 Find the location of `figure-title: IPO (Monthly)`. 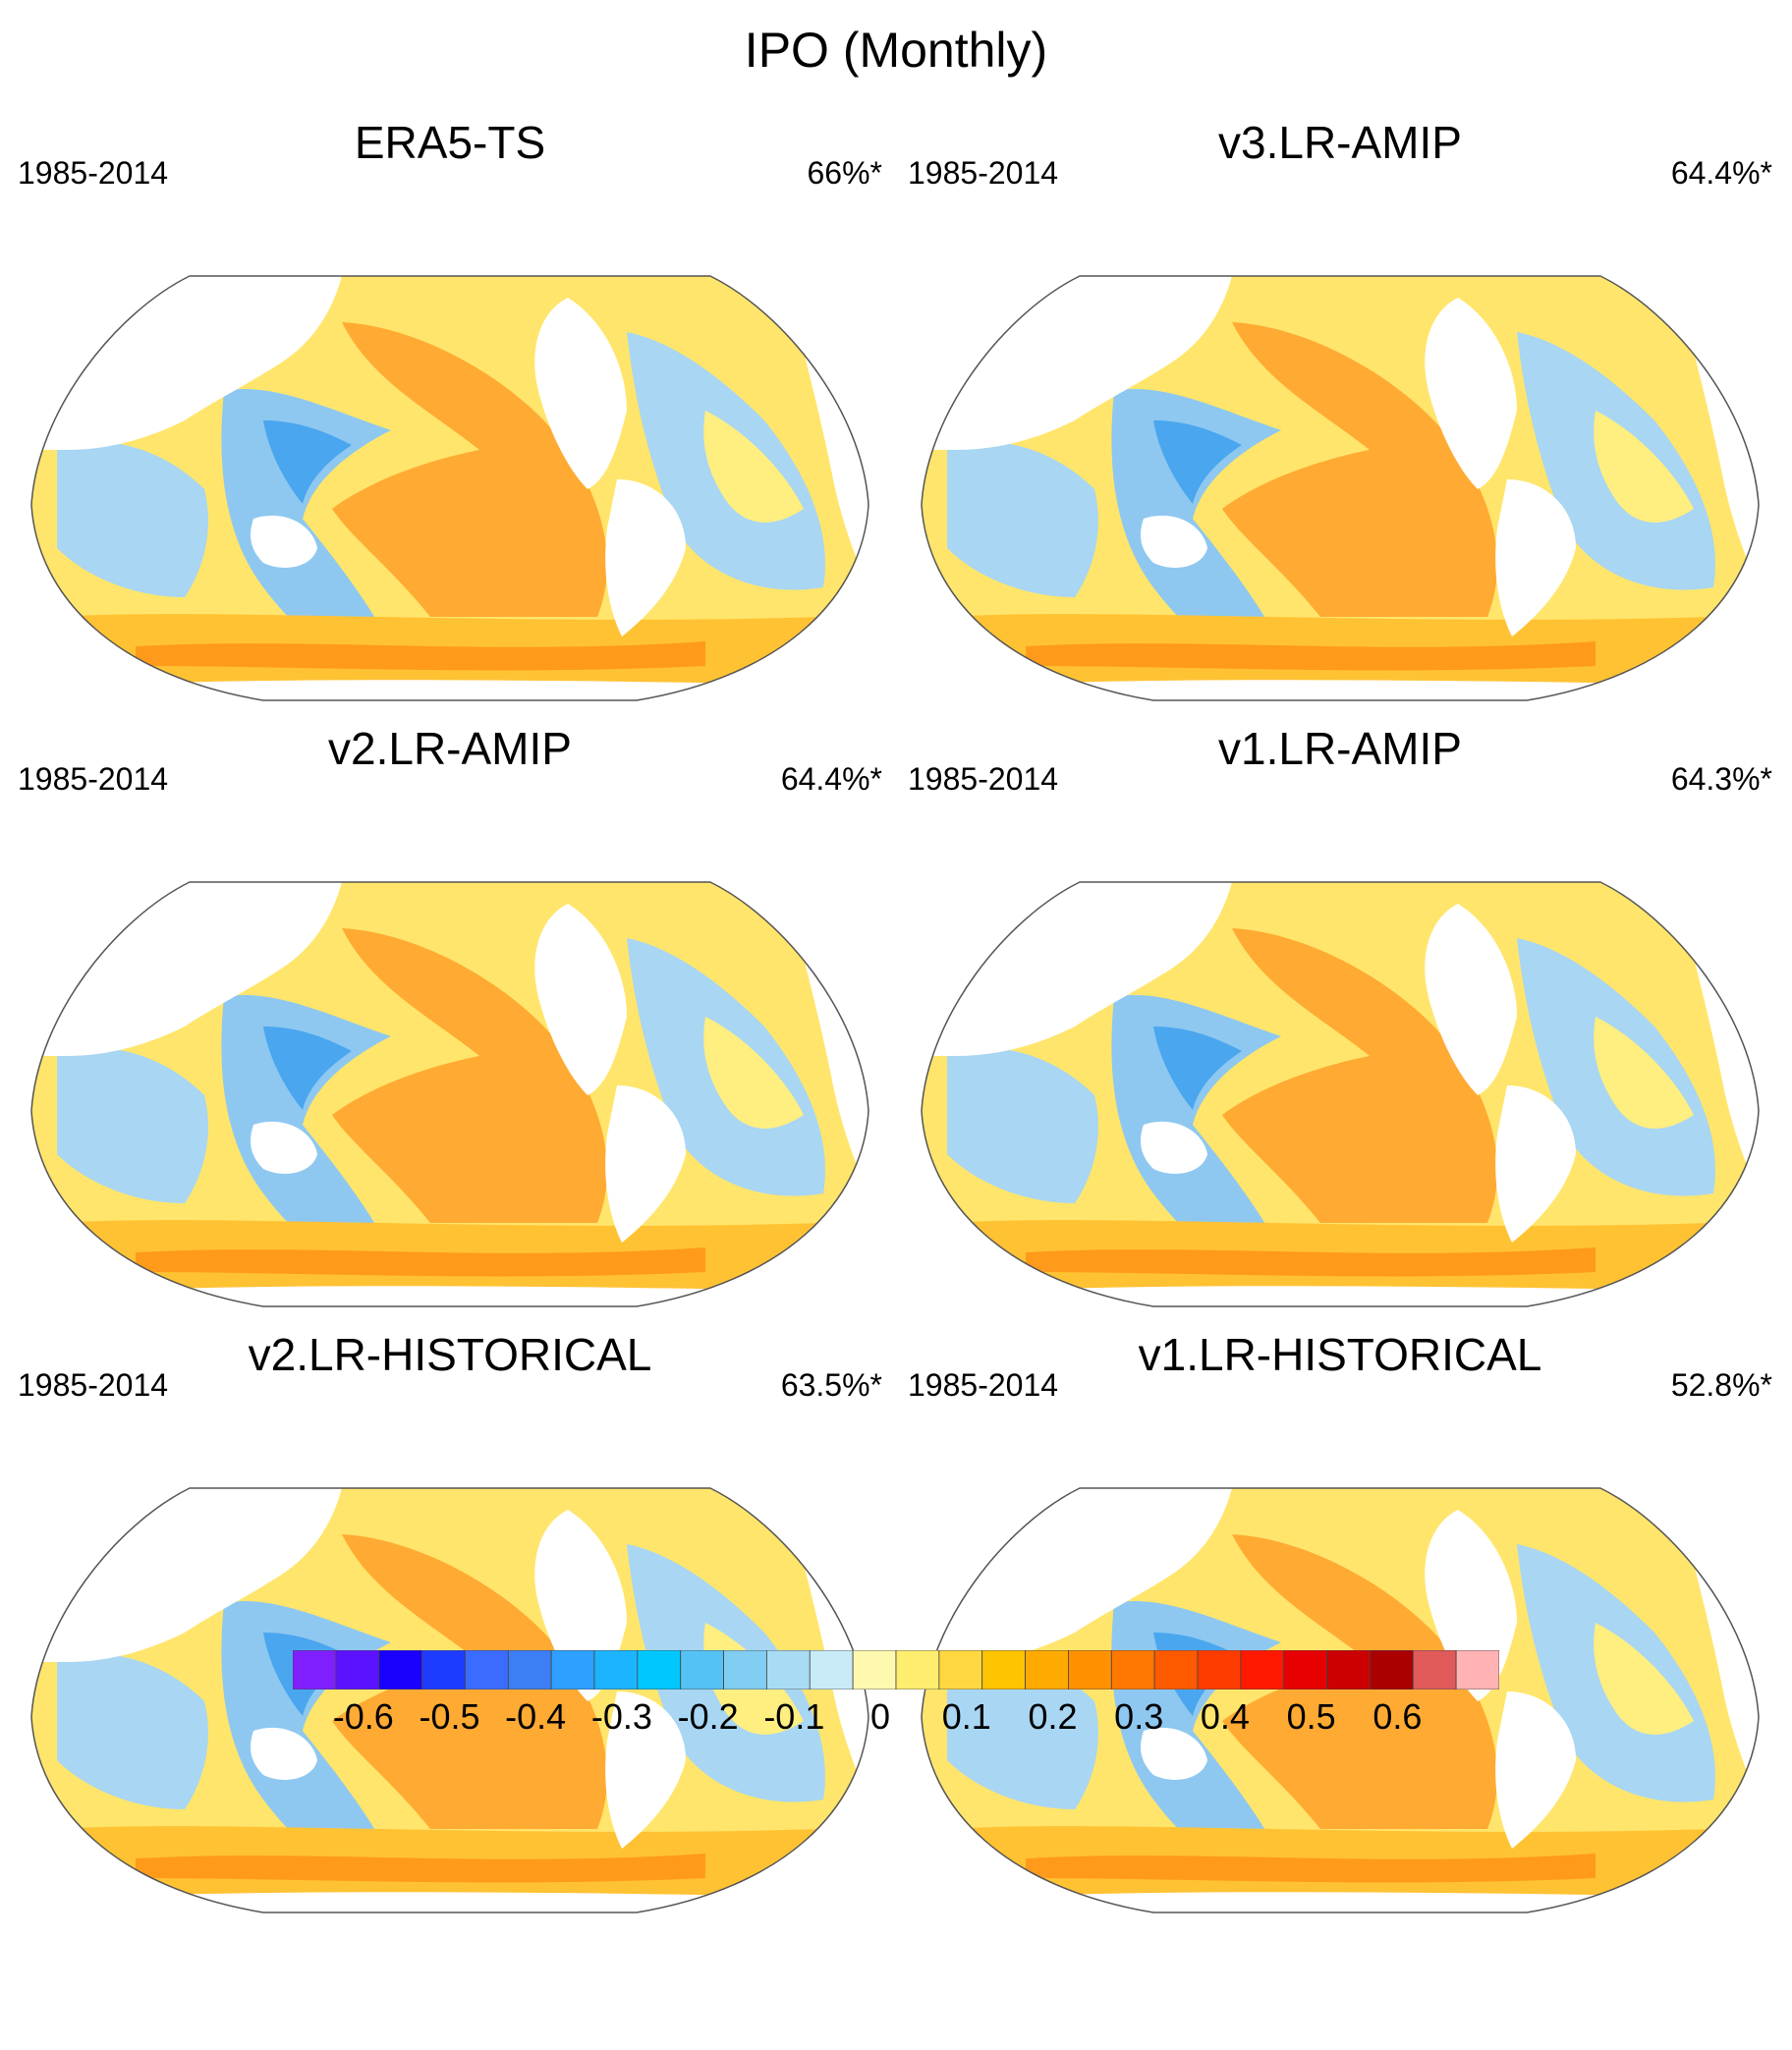

figure-title: IPO (Monthly) is located at coordinates (896, 50).